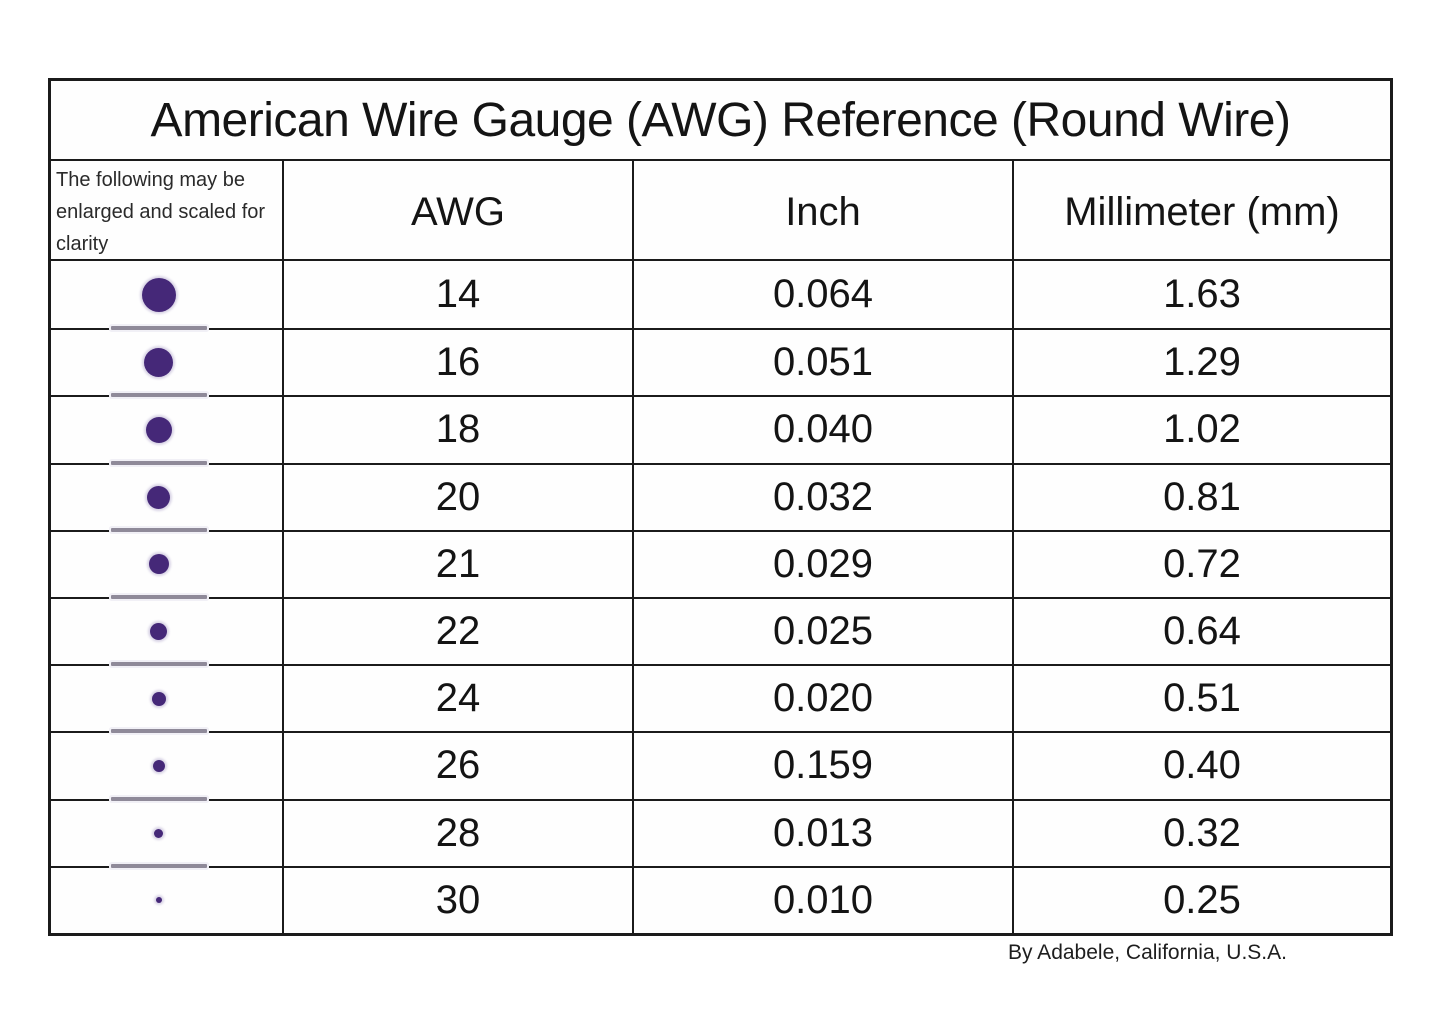  What do you see at coordinates (457, 497) in the screenshot?
I see `cell-awg: 20` at bounding box center [457, 497].